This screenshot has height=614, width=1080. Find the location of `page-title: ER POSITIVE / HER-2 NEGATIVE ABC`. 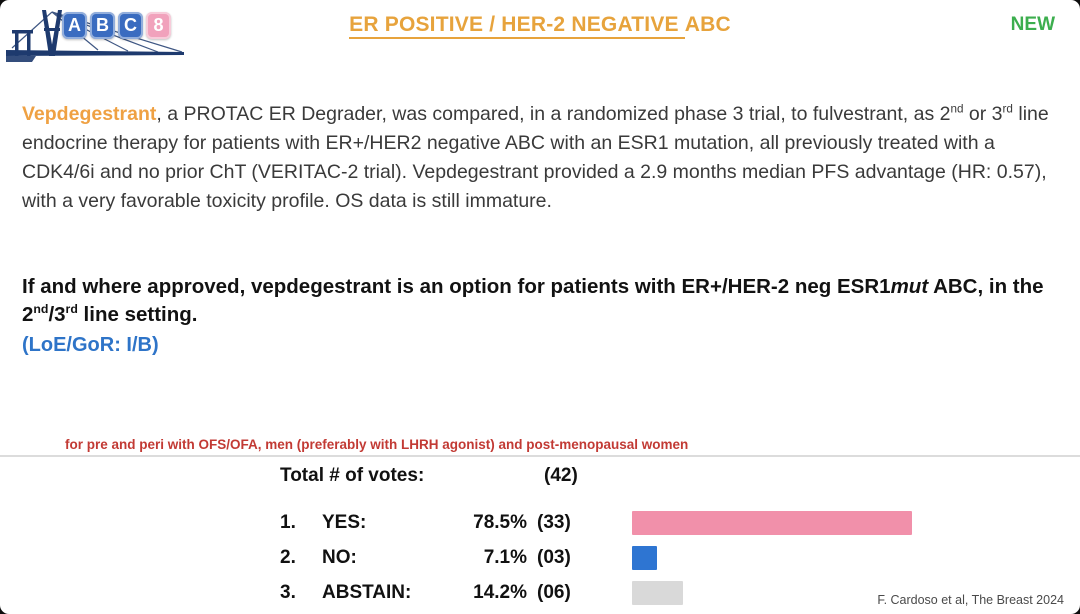

page-title: ER POSITIVE / HER-2 NEGATIVE ABC is located at coordinates (540, 26).